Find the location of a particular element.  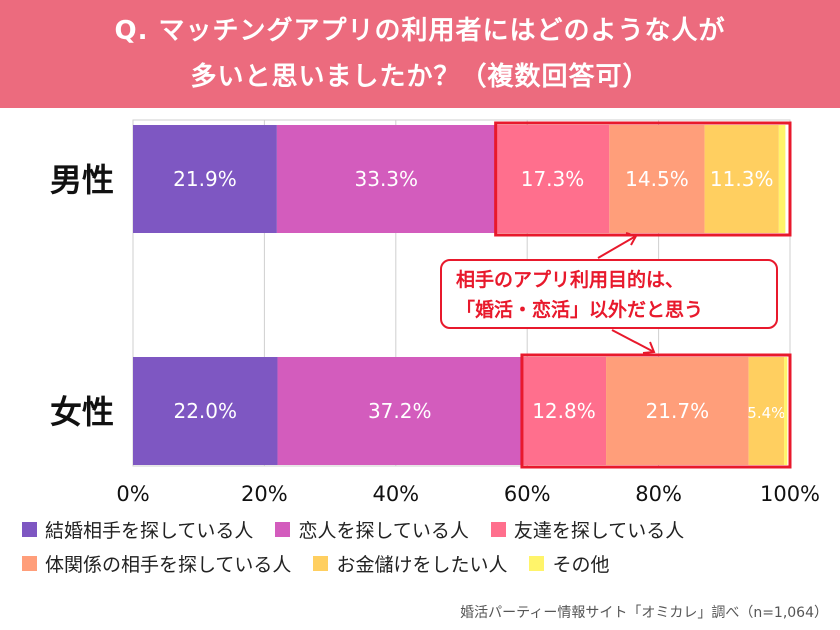

data-label: 33.3% is located at coordinates (387, 179).